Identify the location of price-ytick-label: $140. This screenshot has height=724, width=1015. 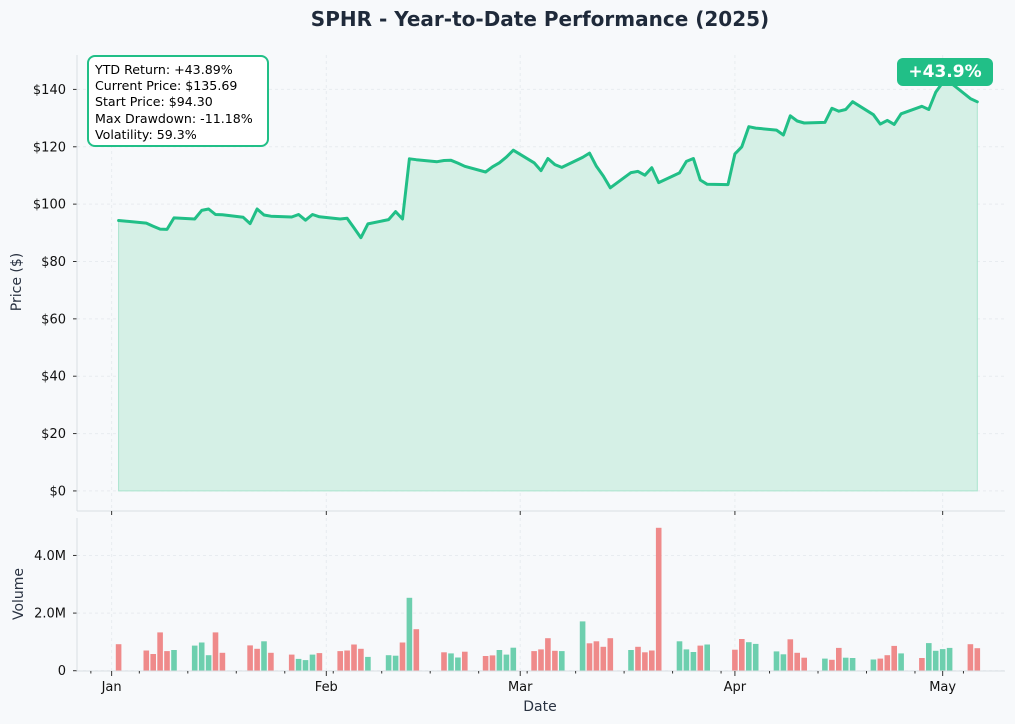
(49, 90).